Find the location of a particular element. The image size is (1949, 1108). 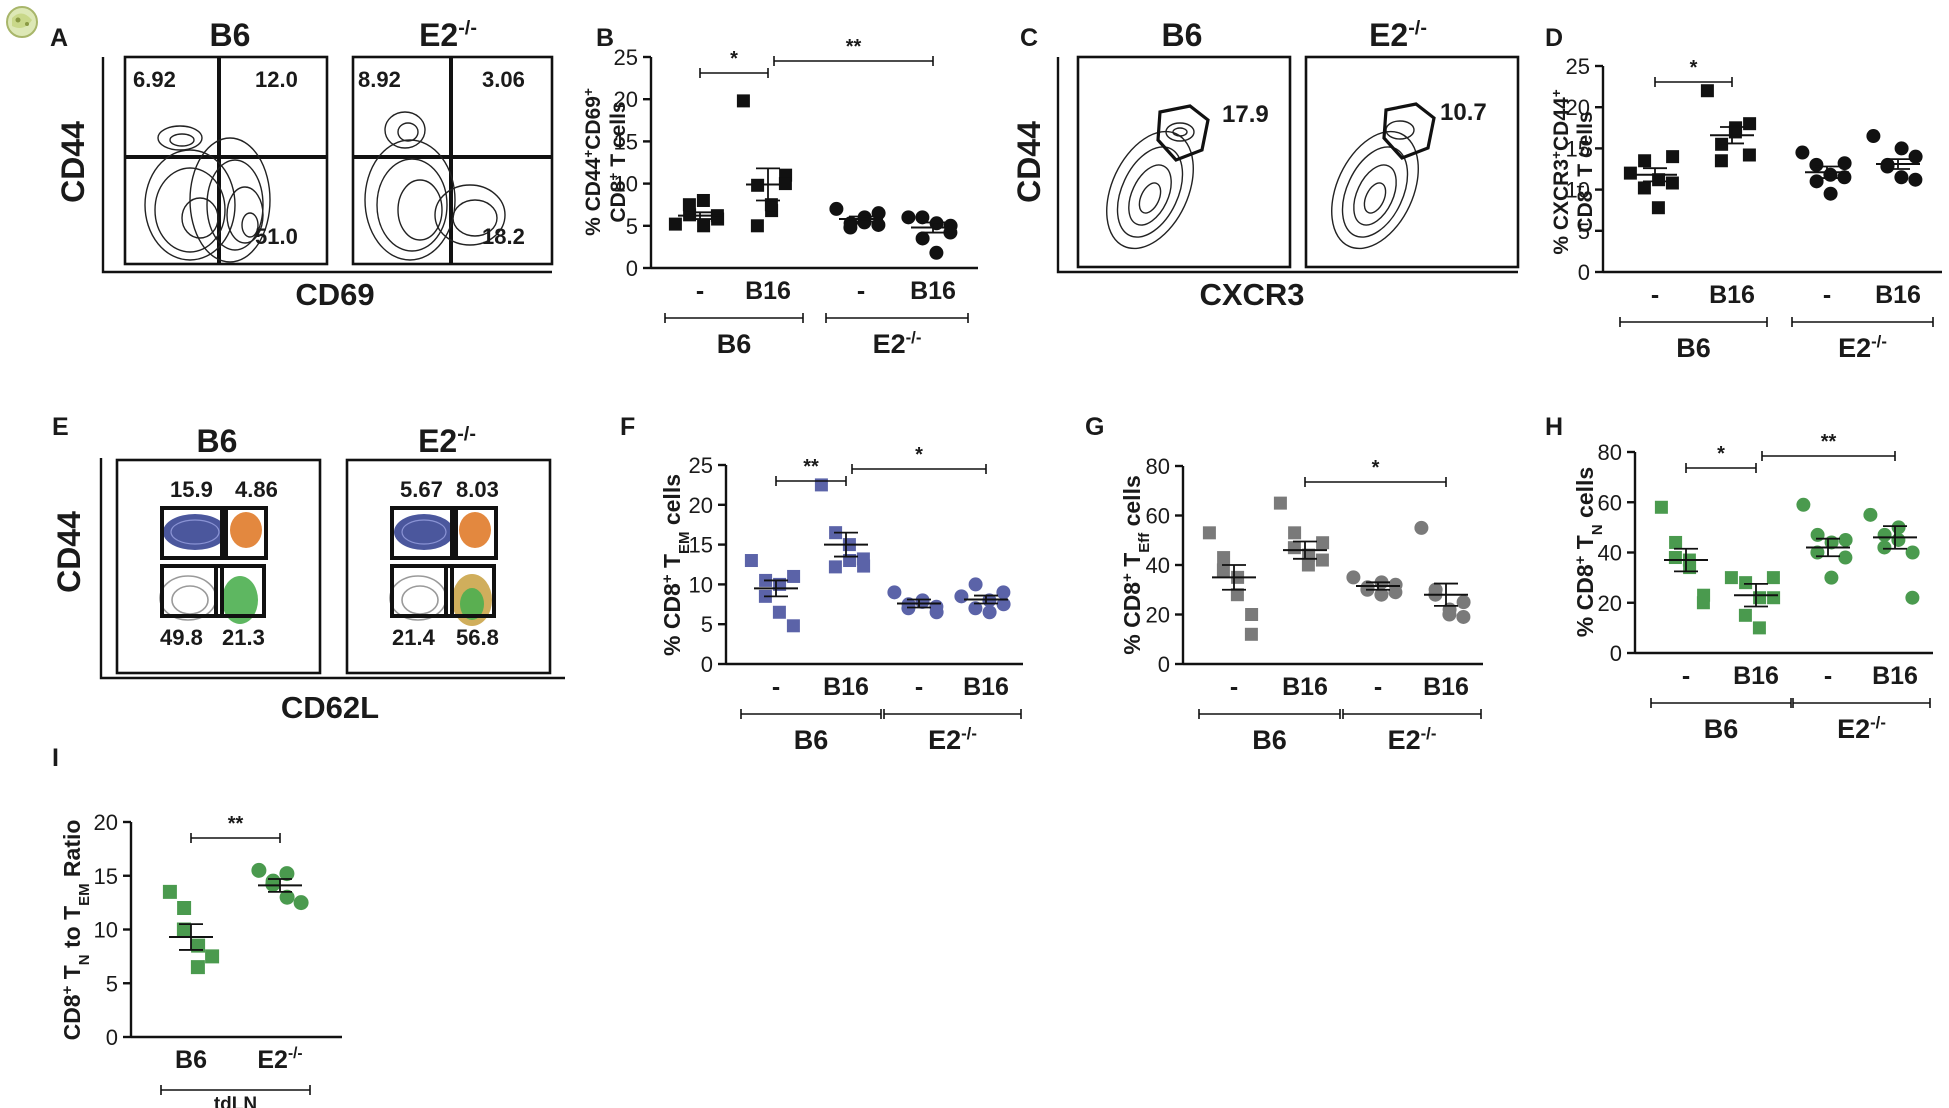

gated-populations-b6 is located at coordinates (210, 568).